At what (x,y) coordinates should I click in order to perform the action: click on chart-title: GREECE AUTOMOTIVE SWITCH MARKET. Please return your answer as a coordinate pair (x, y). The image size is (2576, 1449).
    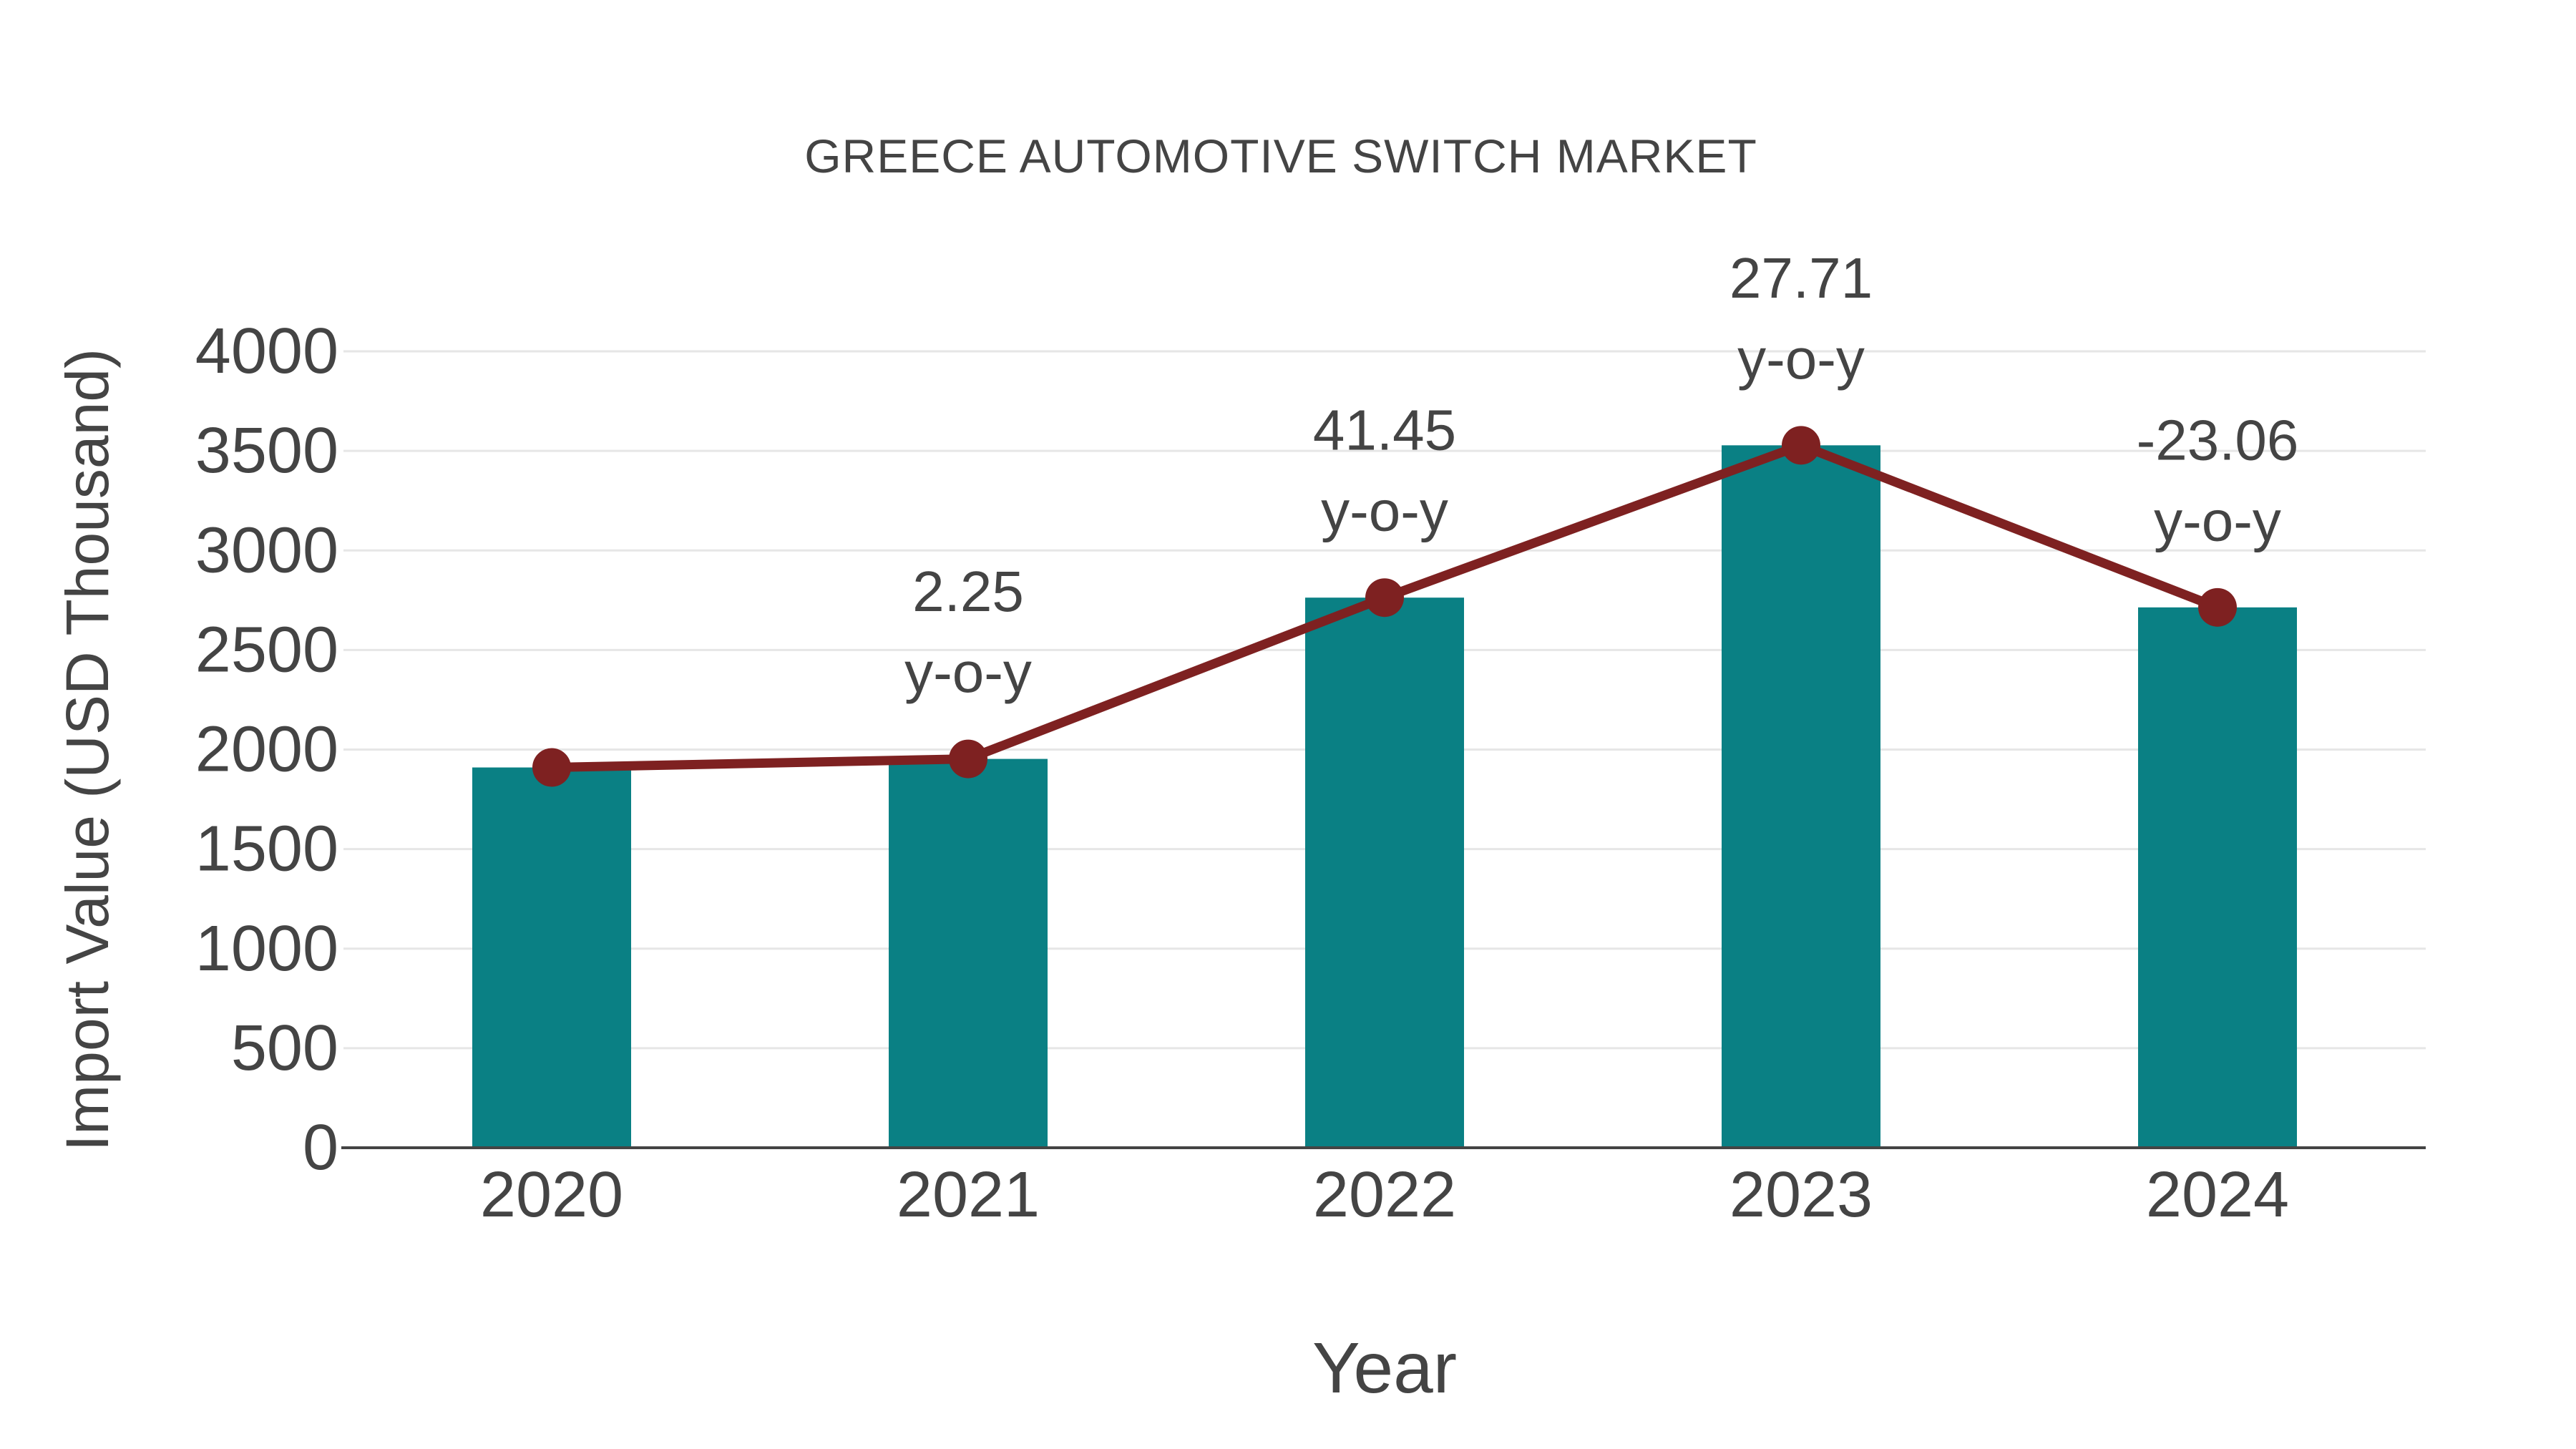
    Looking at the image, I should click on (1280, 156).